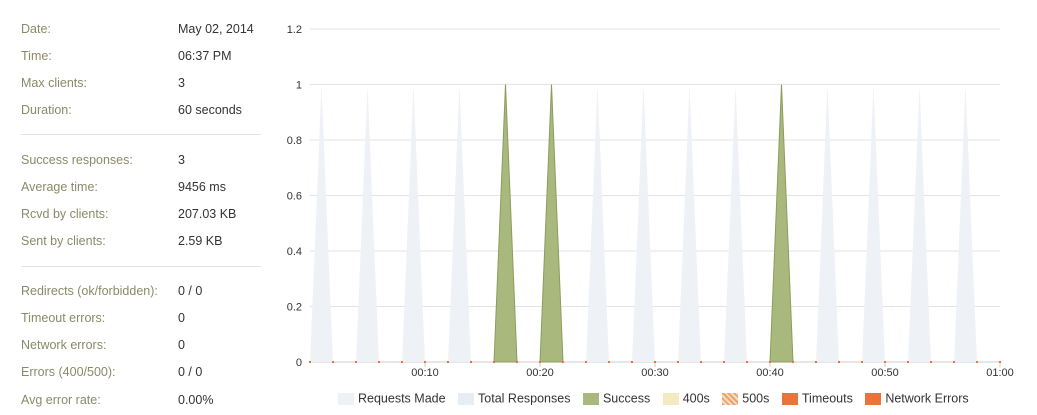  Describe the element at coordinates (141, 29) in the screenshot. I see `stat-date: Date: May 02, 2014` at that location.